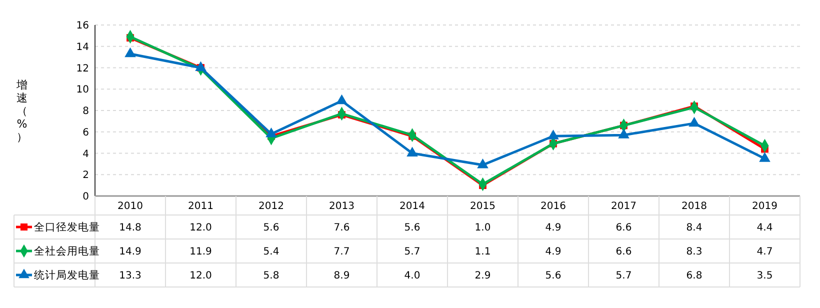 The height and width of the screenshot is (308, 820). What do you see at coordinates (67, 251) in the screenshot?
I see `legend-label: 全社会用电量` at bounding box center [67, 251].